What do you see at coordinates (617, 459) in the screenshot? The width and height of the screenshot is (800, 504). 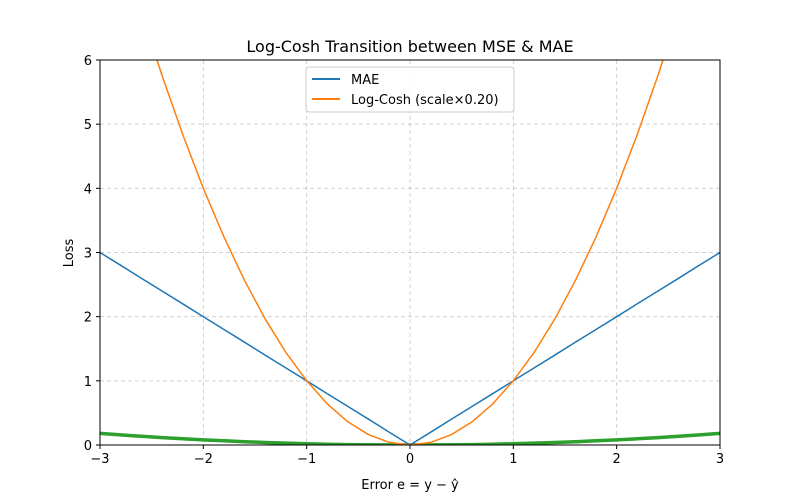 I see `x-tick-label: 2` at bounding box center [617, 459].